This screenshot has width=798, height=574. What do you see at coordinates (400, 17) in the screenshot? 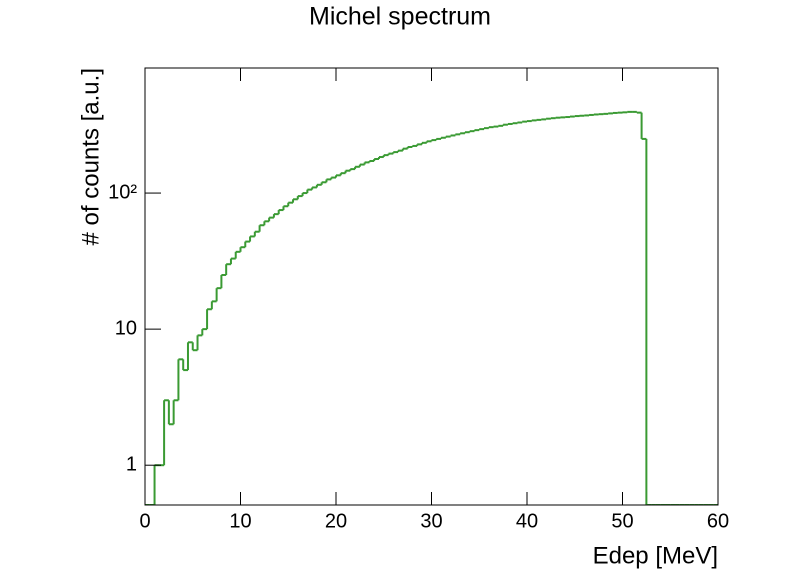
I see `chart-title: Michel spectrum` at bounding box center [400, 17].